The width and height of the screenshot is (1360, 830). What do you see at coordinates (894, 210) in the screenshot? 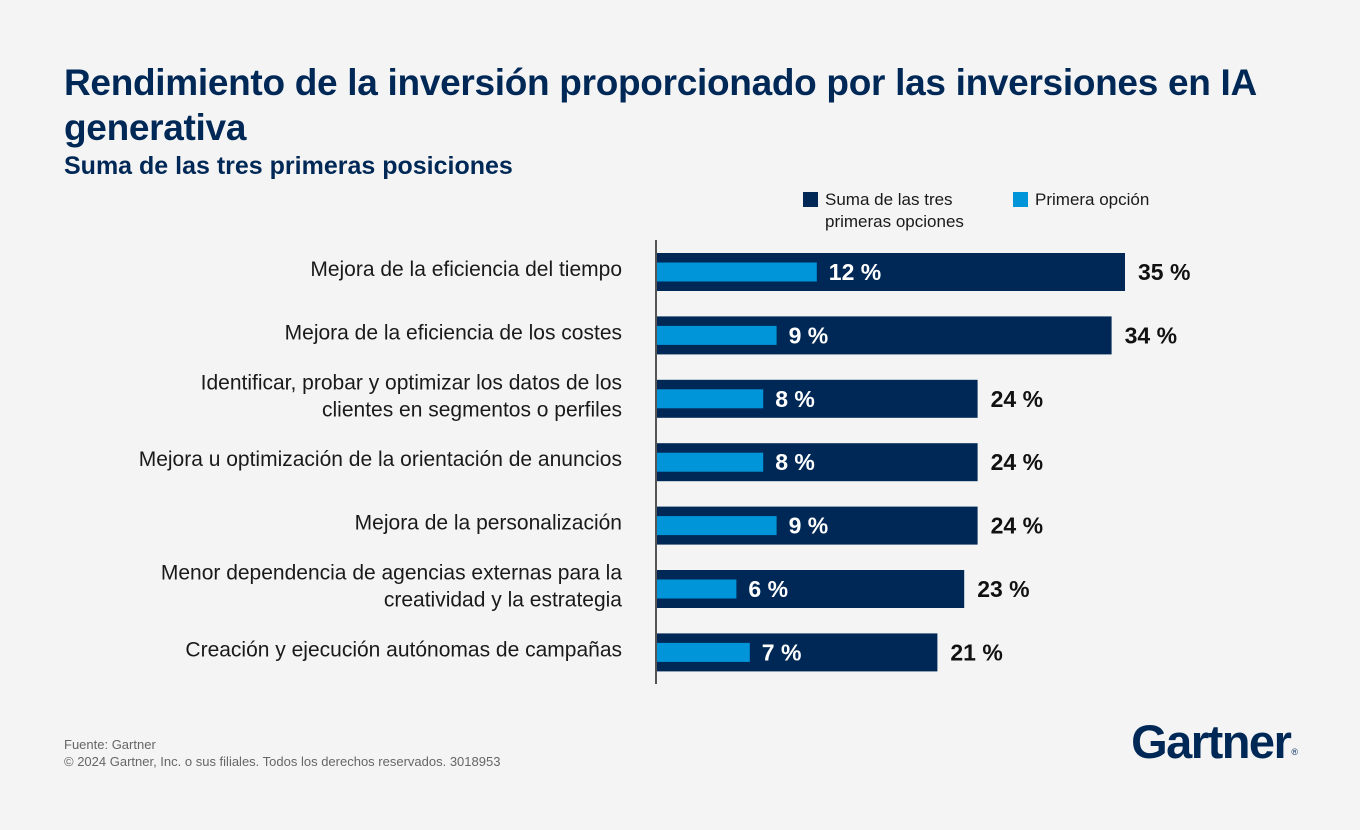
I see `legend-label-total: Suma de las tres primeras opciones` at bounding box center [894, 210].